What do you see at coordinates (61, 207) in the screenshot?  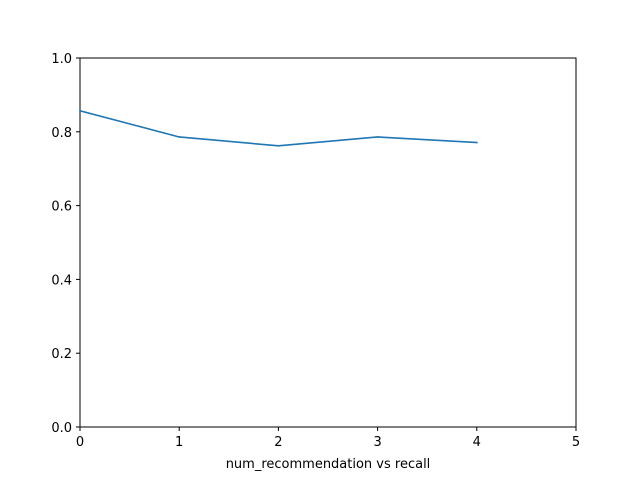 I see `y-tick-label: 0.6` at bounding box center [61, 207].